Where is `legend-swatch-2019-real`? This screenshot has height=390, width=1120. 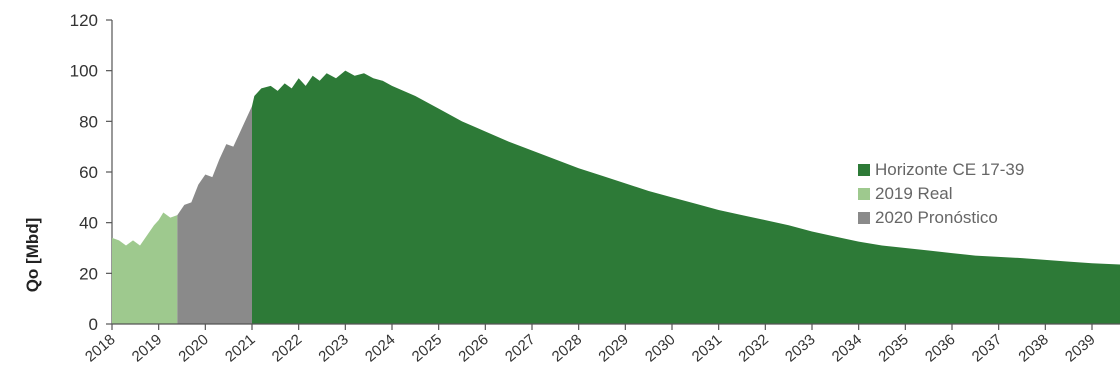 legend-swatch-2019-real is located at coordinates (864, 194).